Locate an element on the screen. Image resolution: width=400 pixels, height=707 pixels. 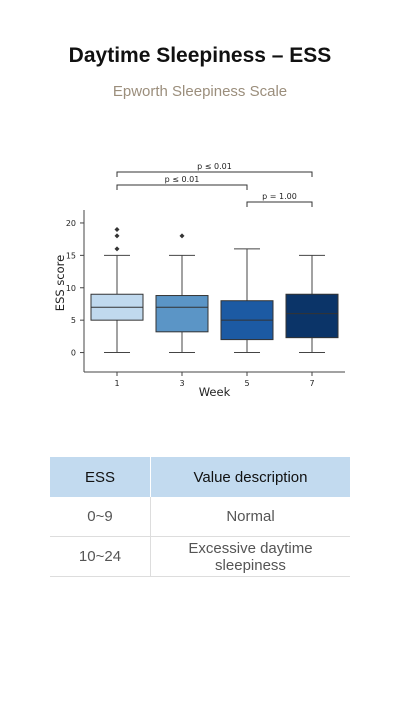
table-cell-description: Normal is located at coordinates (250, 517).